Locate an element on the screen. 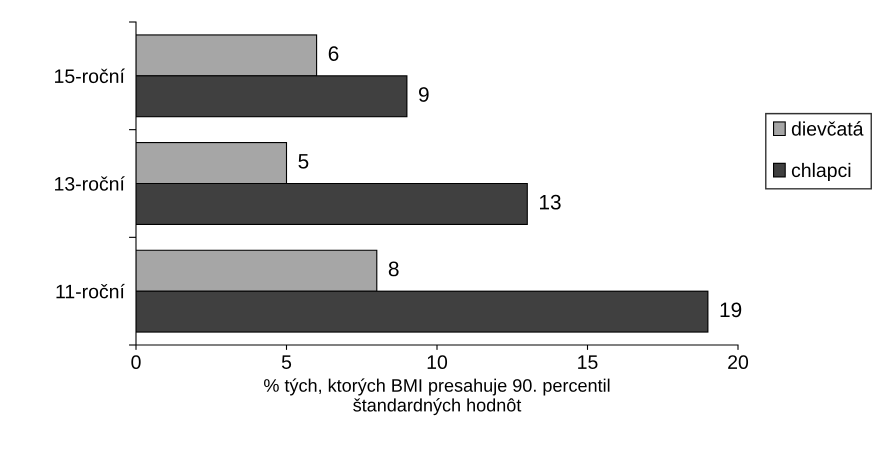  x-tick-label: 10 is located at coordinates (438, 362).